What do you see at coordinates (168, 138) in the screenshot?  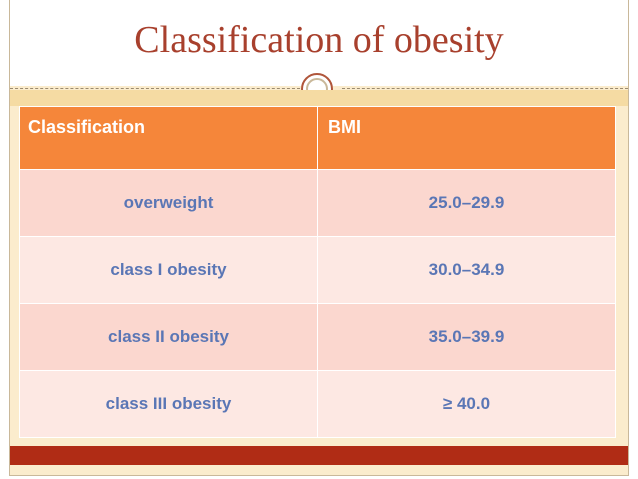 I see `header-classification: Classification` at bounding box center [168, 138].